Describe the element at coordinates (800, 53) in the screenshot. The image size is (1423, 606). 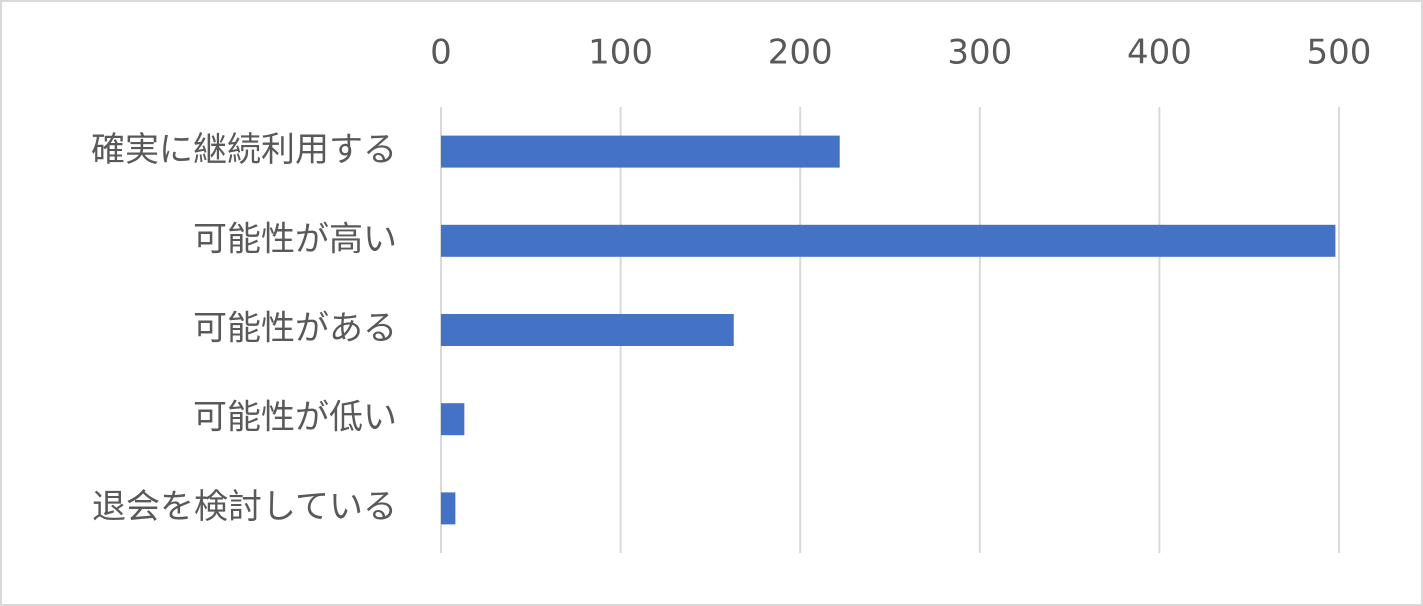
I see `x-tick-label: 200` at that location.